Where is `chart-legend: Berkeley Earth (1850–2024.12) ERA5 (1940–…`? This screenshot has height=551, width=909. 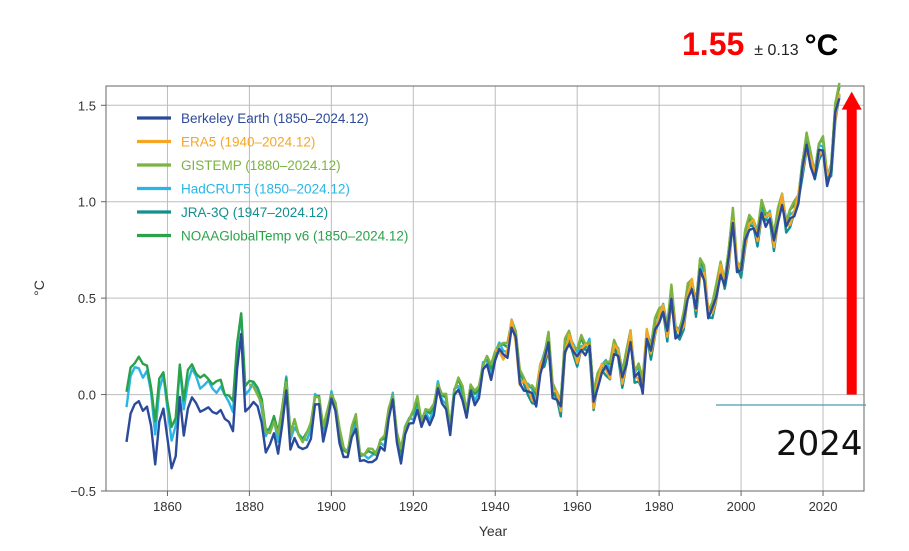 chart-legend: Berkeley Earth (1850–2024.12) ERA5 (1940–… is located at coordinates (272, 177).